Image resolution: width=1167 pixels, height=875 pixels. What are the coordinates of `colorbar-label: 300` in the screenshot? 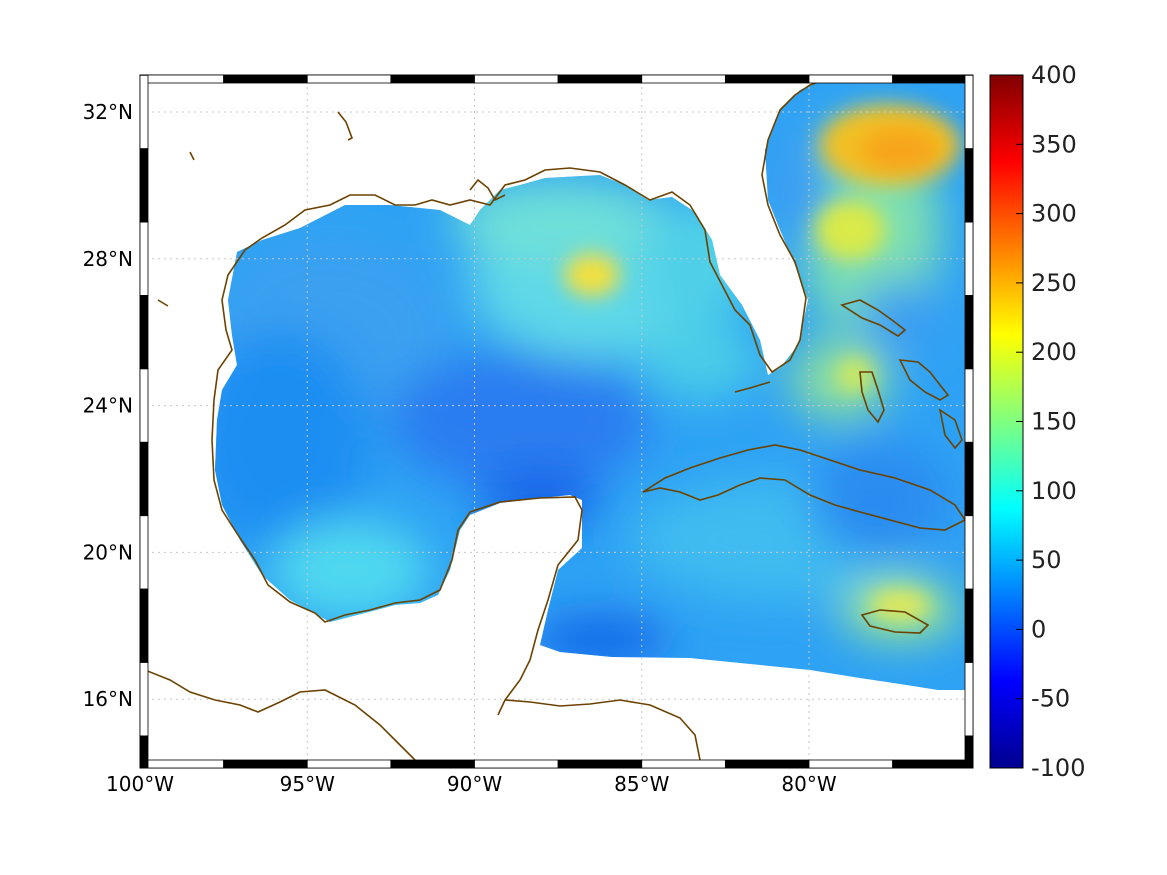 It's located at (1054, 214).